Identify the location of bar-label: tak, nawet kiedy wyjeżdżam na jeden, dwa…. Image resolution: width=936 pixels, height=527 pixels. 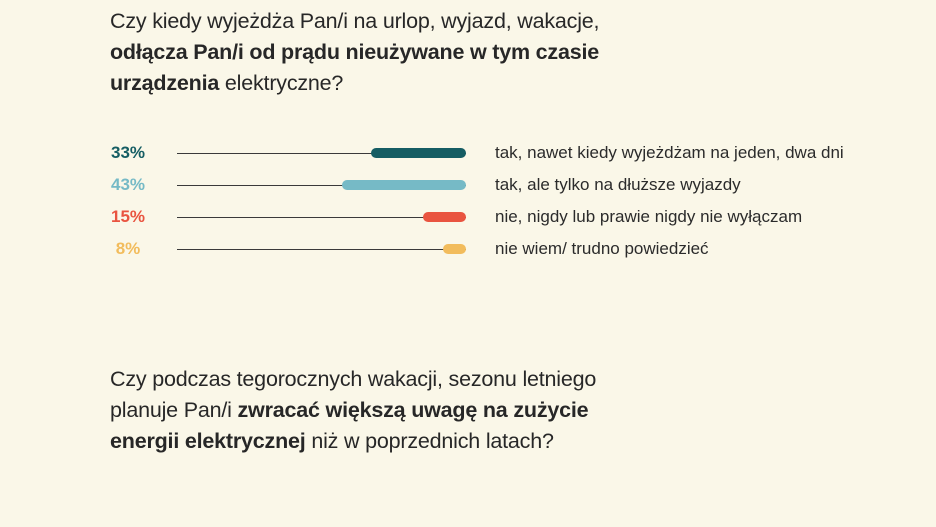
(669, 152).